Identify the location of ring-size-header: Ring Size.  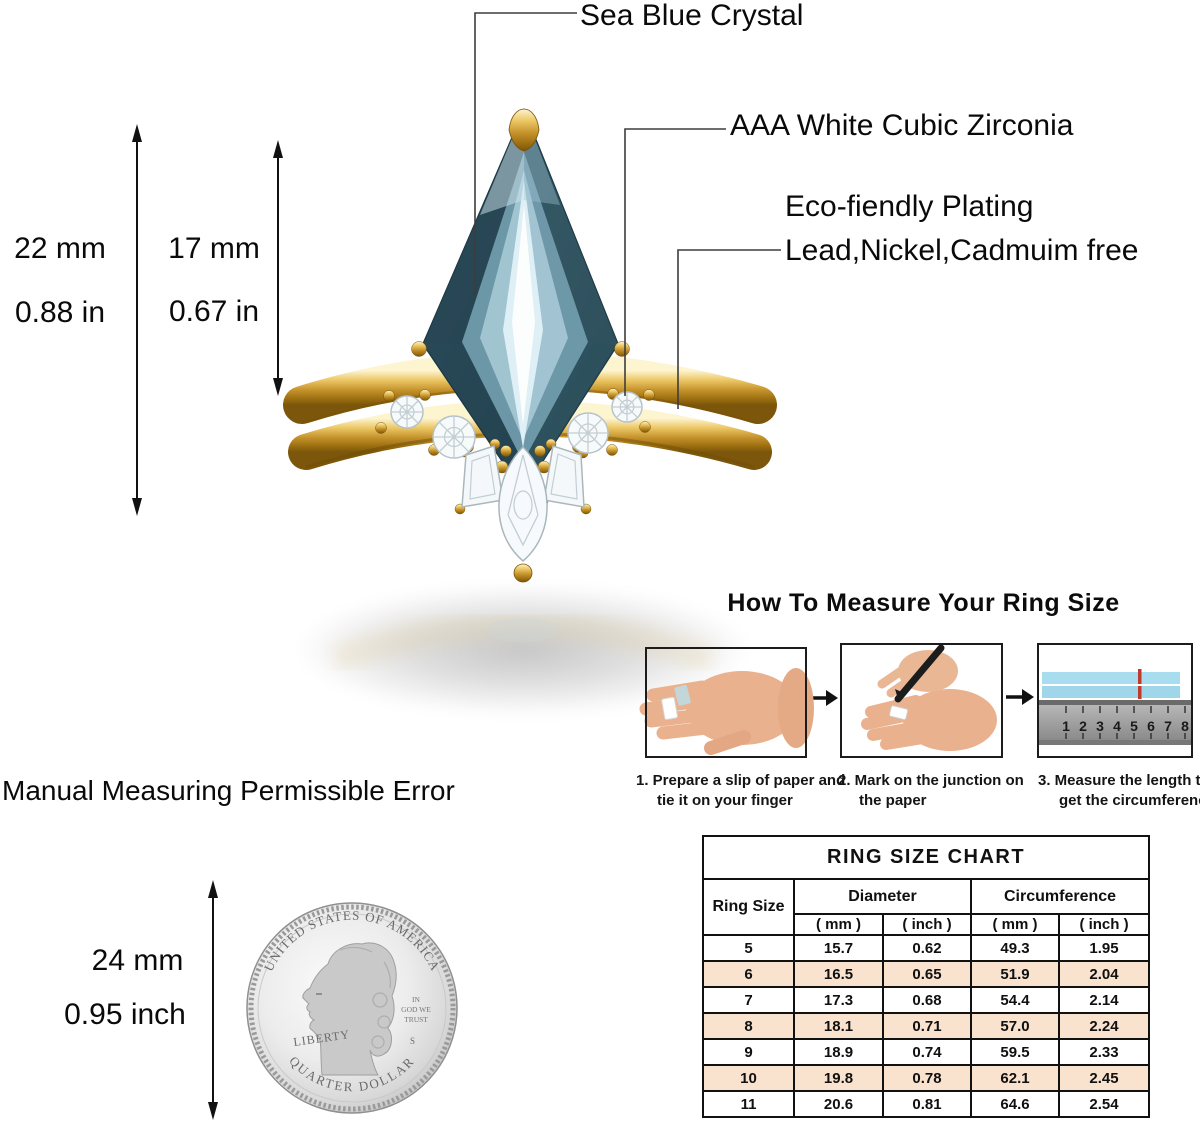
(748, 907).